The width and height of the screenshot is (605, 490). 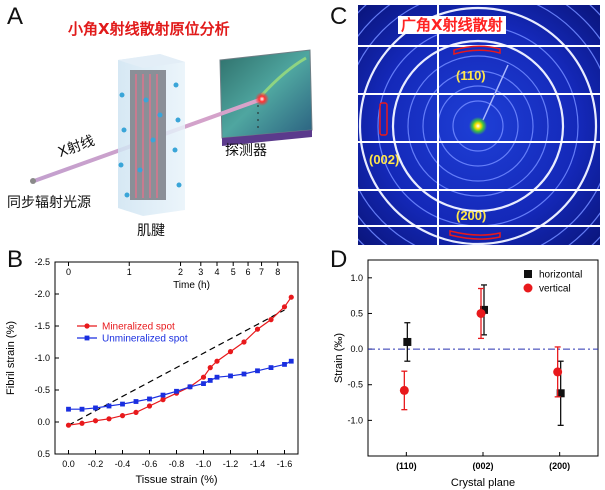 I want to click on y-tick-label: -2.0, so click(x=42, y=294).